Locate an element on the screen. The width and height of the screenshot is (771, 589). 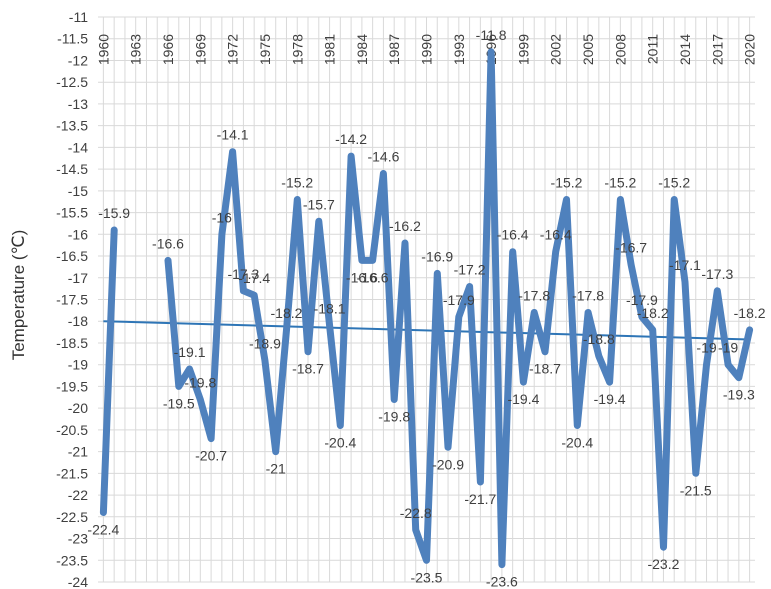
y-tick-label: -23 is located at coordinates (78, 539).